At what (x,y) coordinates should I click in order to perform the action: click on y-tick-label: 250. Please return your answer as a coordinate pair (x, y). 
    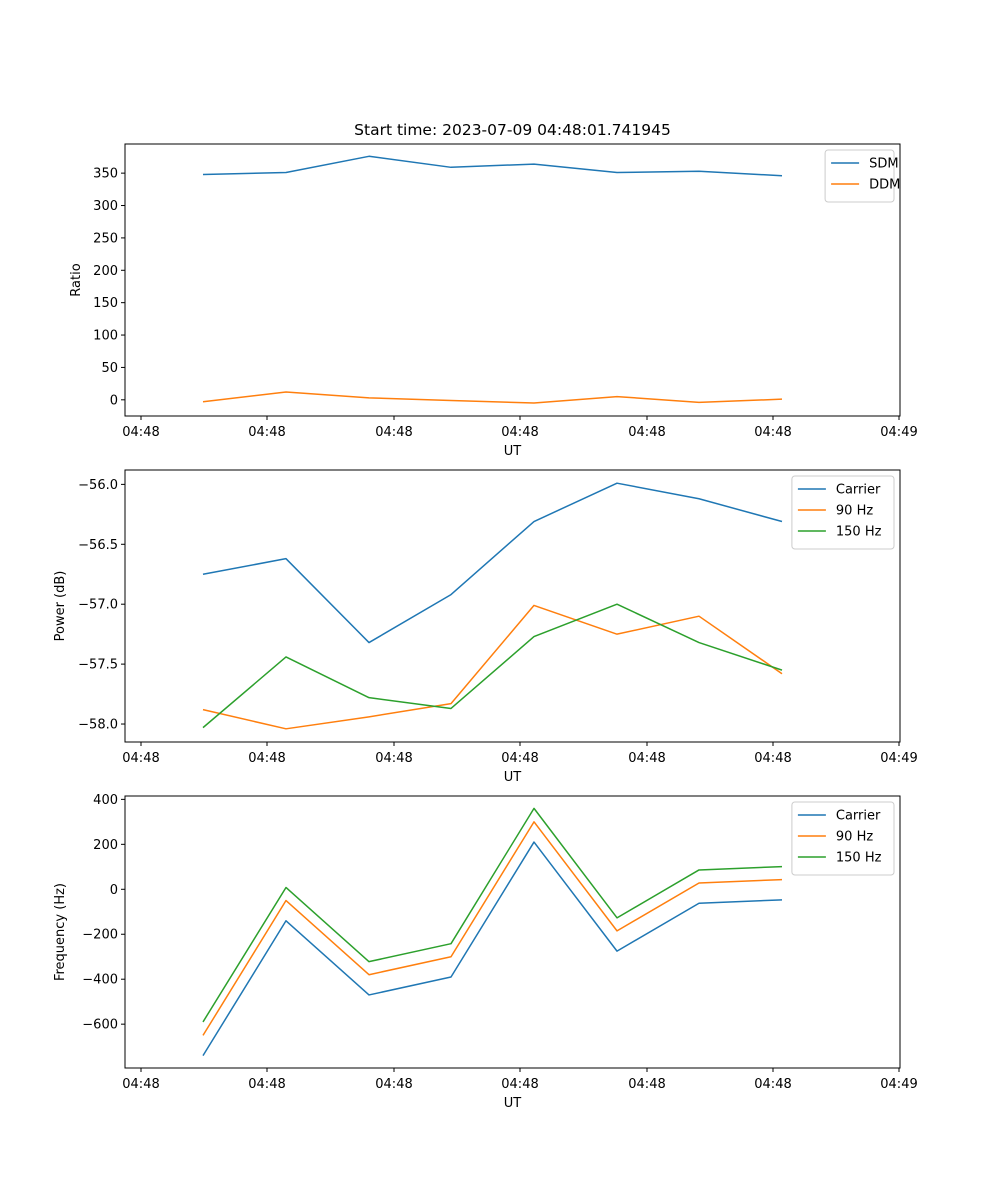
    Looking at the image, I should click on (105, 238).